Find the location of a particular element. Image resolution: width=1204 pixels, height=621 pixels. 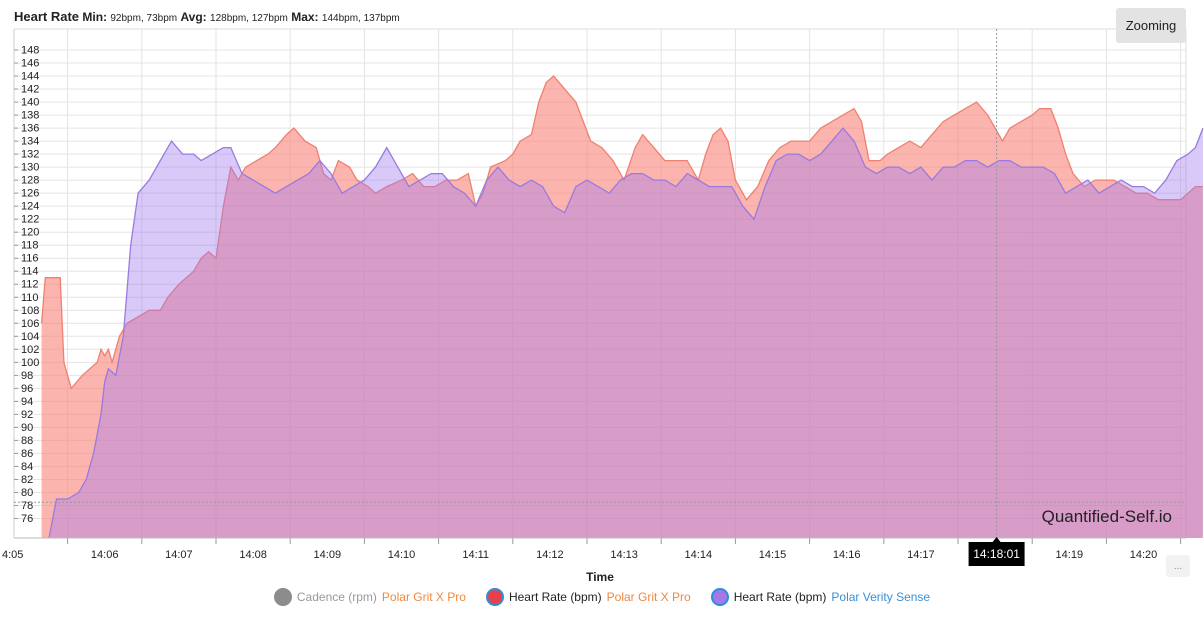

y-tick-label: 104 is located at coordinates (30, 337).